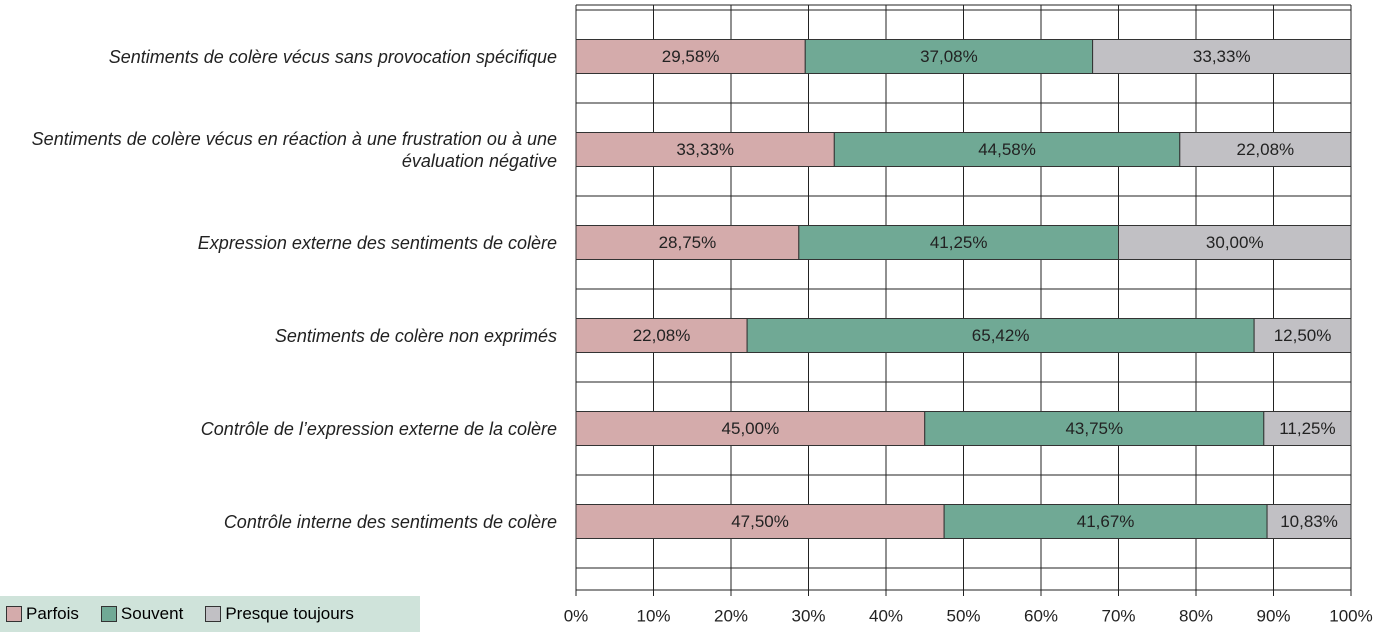 This screenshot has height=632, width=1387. What do you see at coordinates (653, 615) in the screenshot?
I see `x-tick-label: 10%` at bounding box center [653, 615].